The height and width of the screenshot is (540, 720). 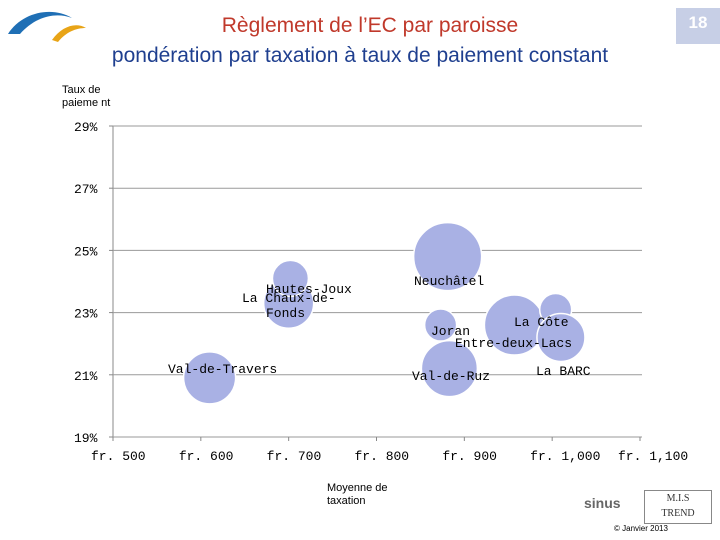 What do you see at coordinates (309, 289) in the screenshot?
I see `bubble-label: Hautes-Joux` at bounding box center [309, 289].